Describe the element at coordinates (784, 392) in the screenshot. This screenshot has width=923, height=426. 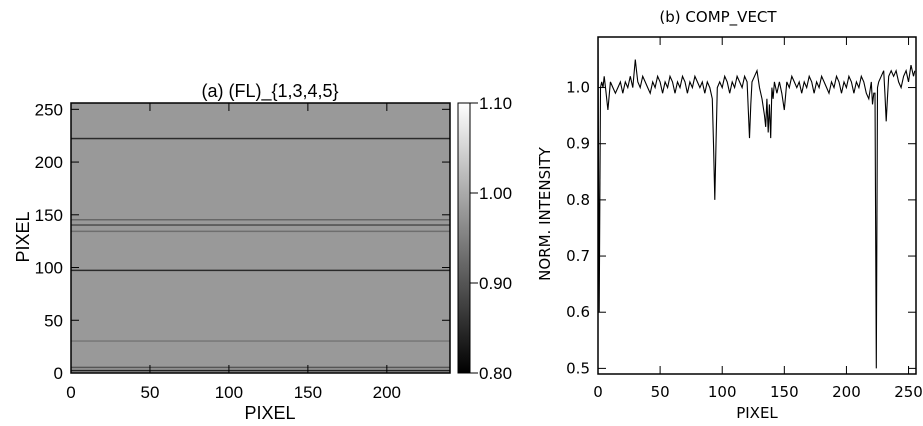
I see `line-plot-x-tick-label: 150` at that location.